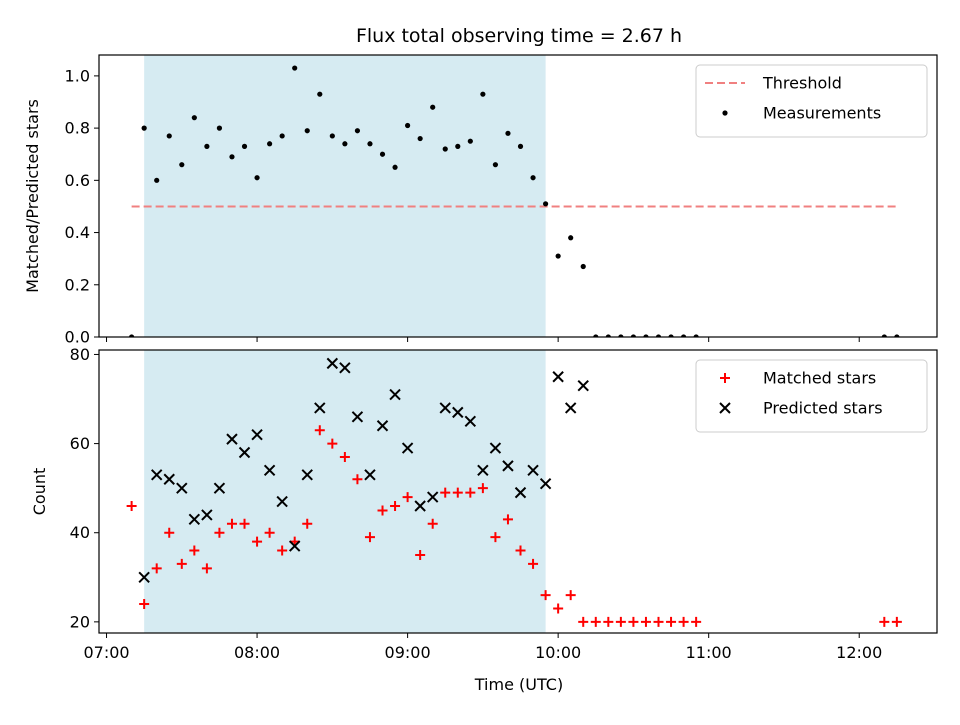  I want to click on x-tick-label: 11:00, so click(709, 652).